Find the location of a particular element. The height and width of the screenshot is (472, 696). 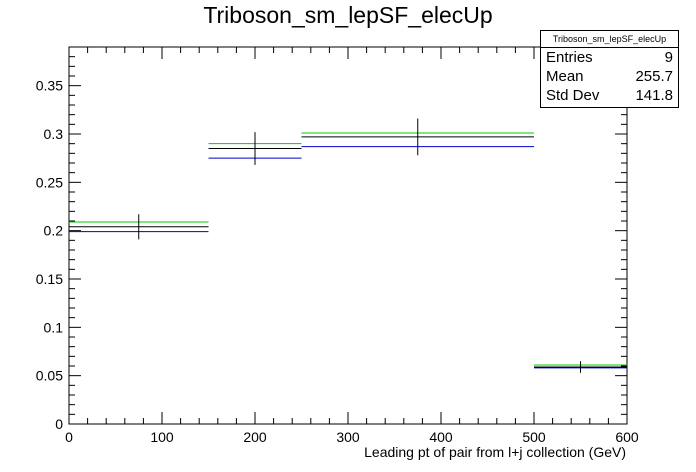

y-tick-label: 0.05 is located at coordinates (49, 376).